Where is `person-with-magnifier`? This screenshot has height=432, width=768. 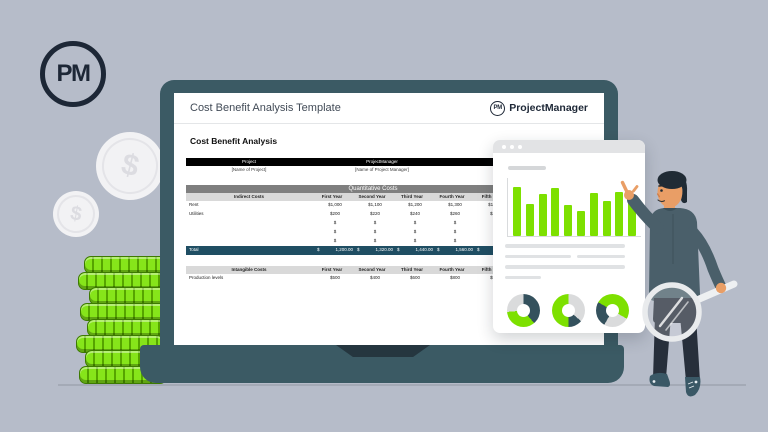 person-with-magnifier is located at coordinates (679, 284).